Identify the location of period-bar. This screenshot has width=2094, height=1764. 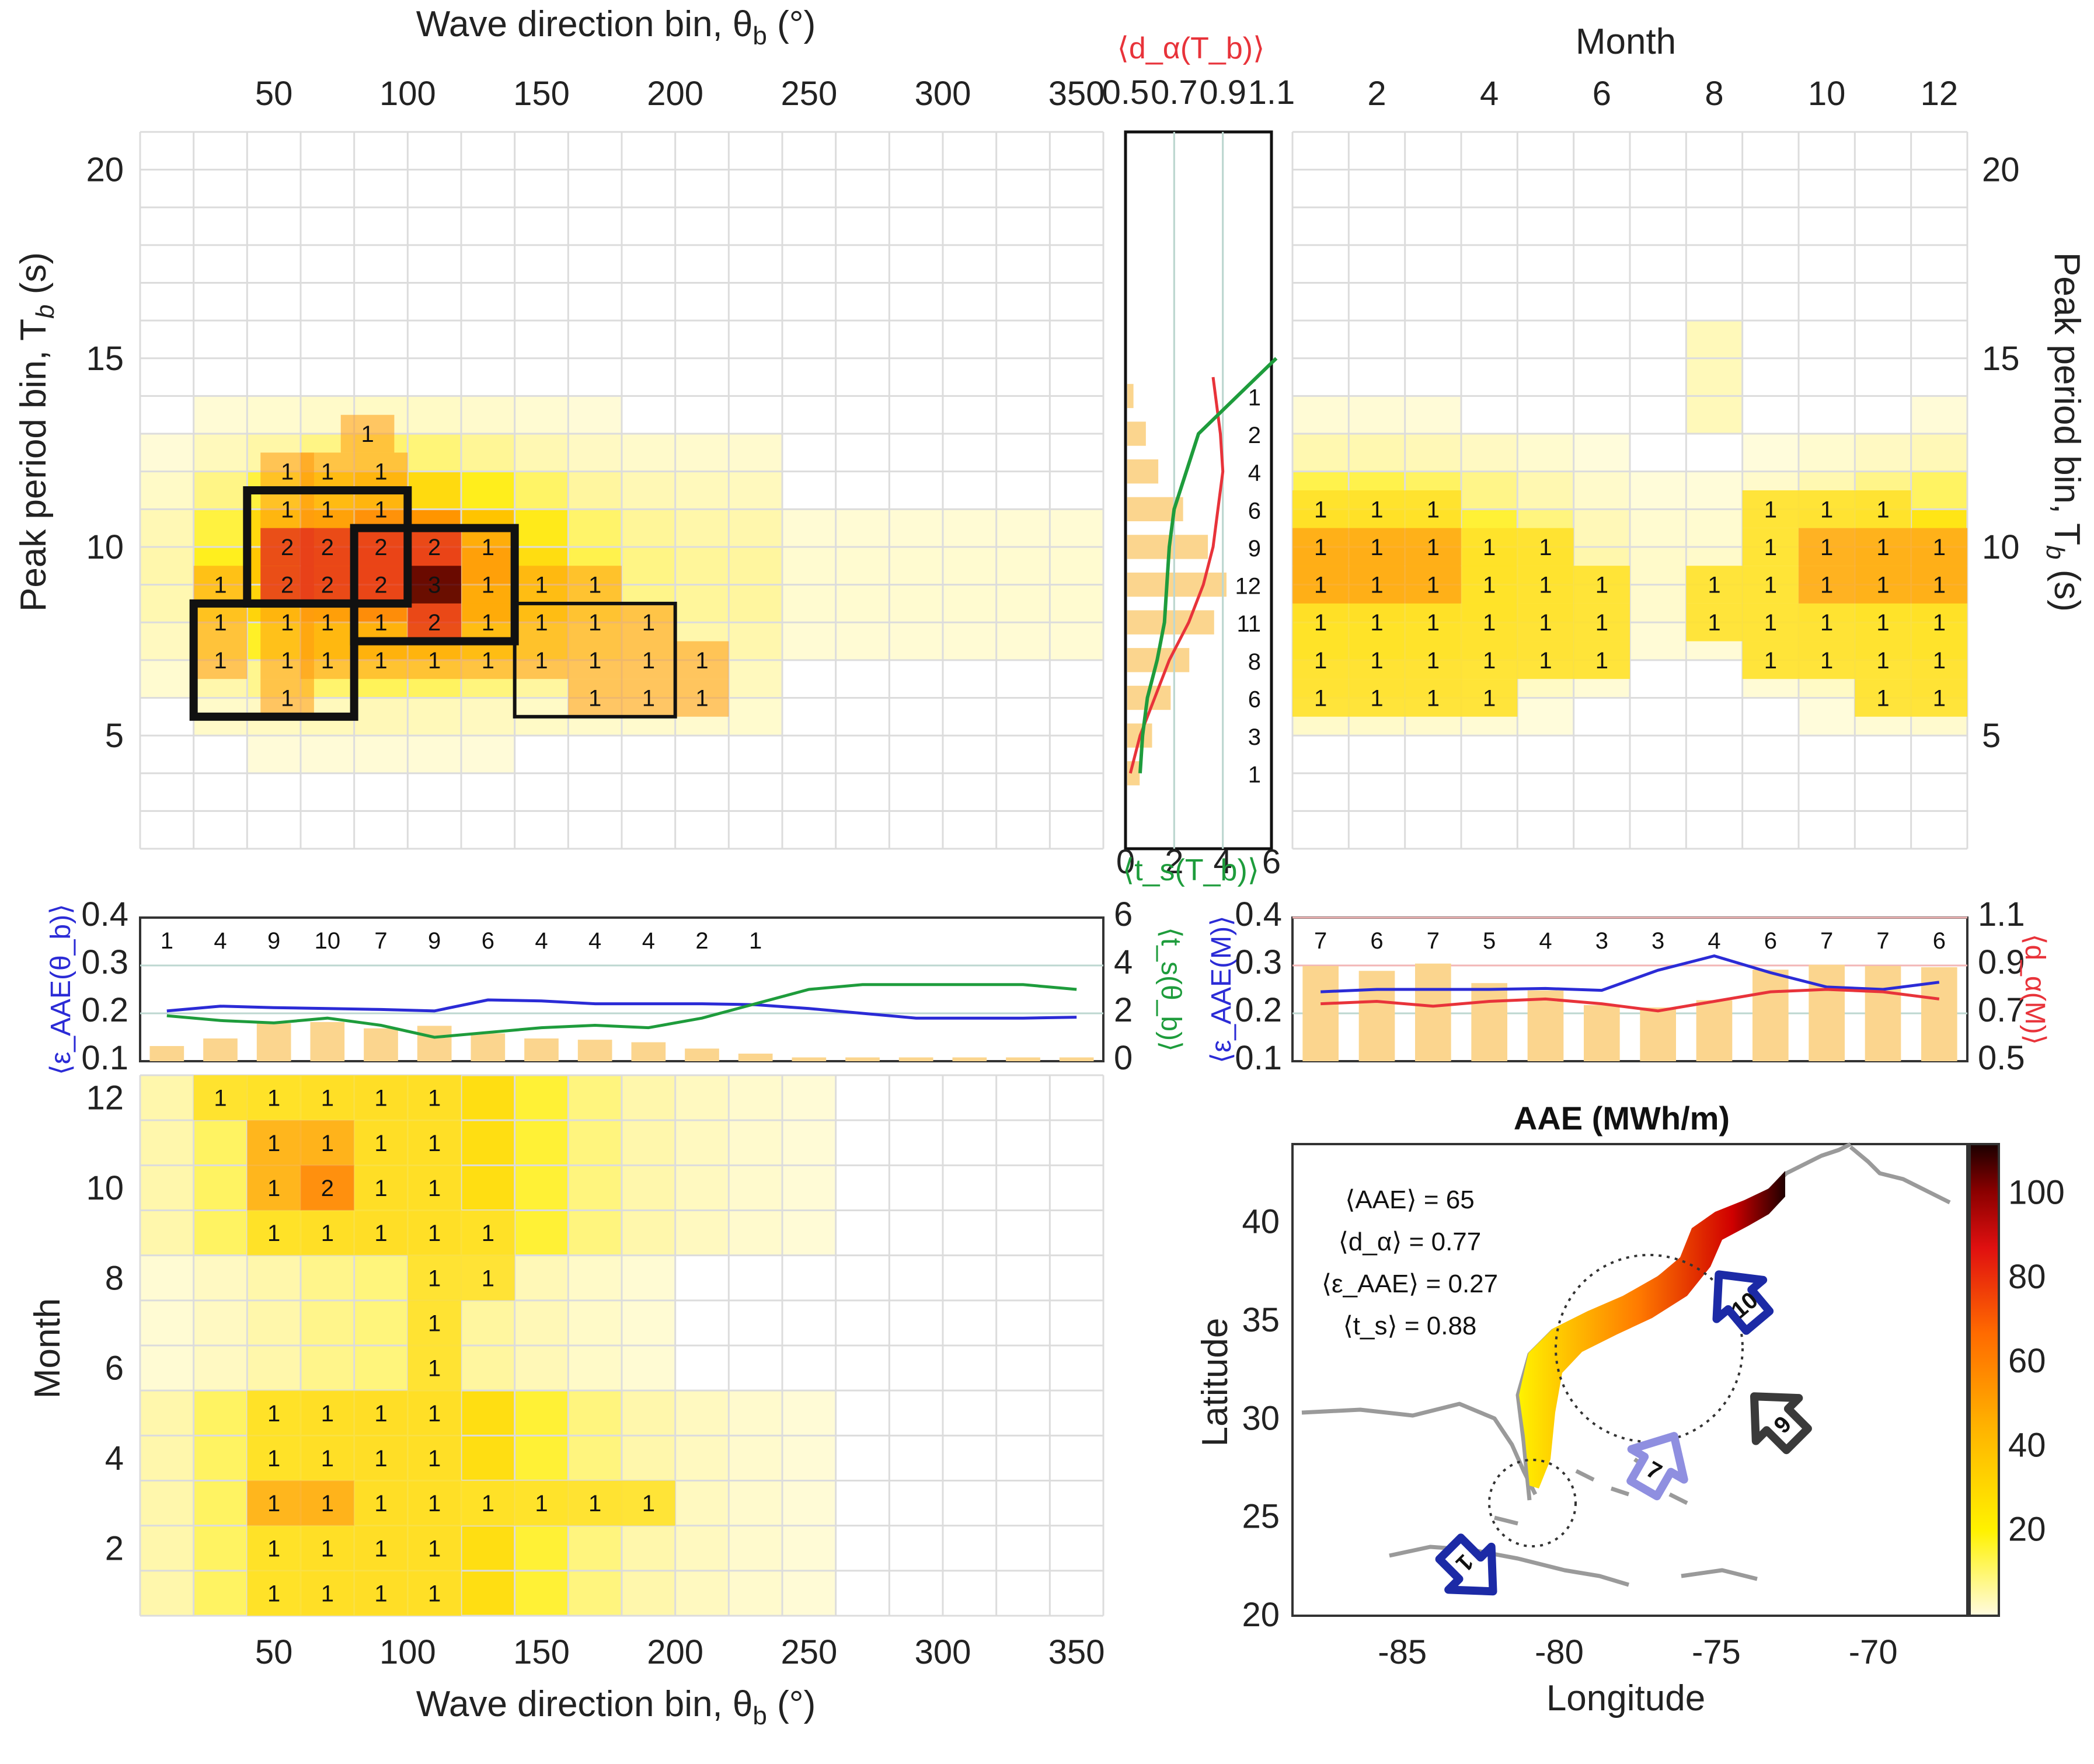
(1130, 396).